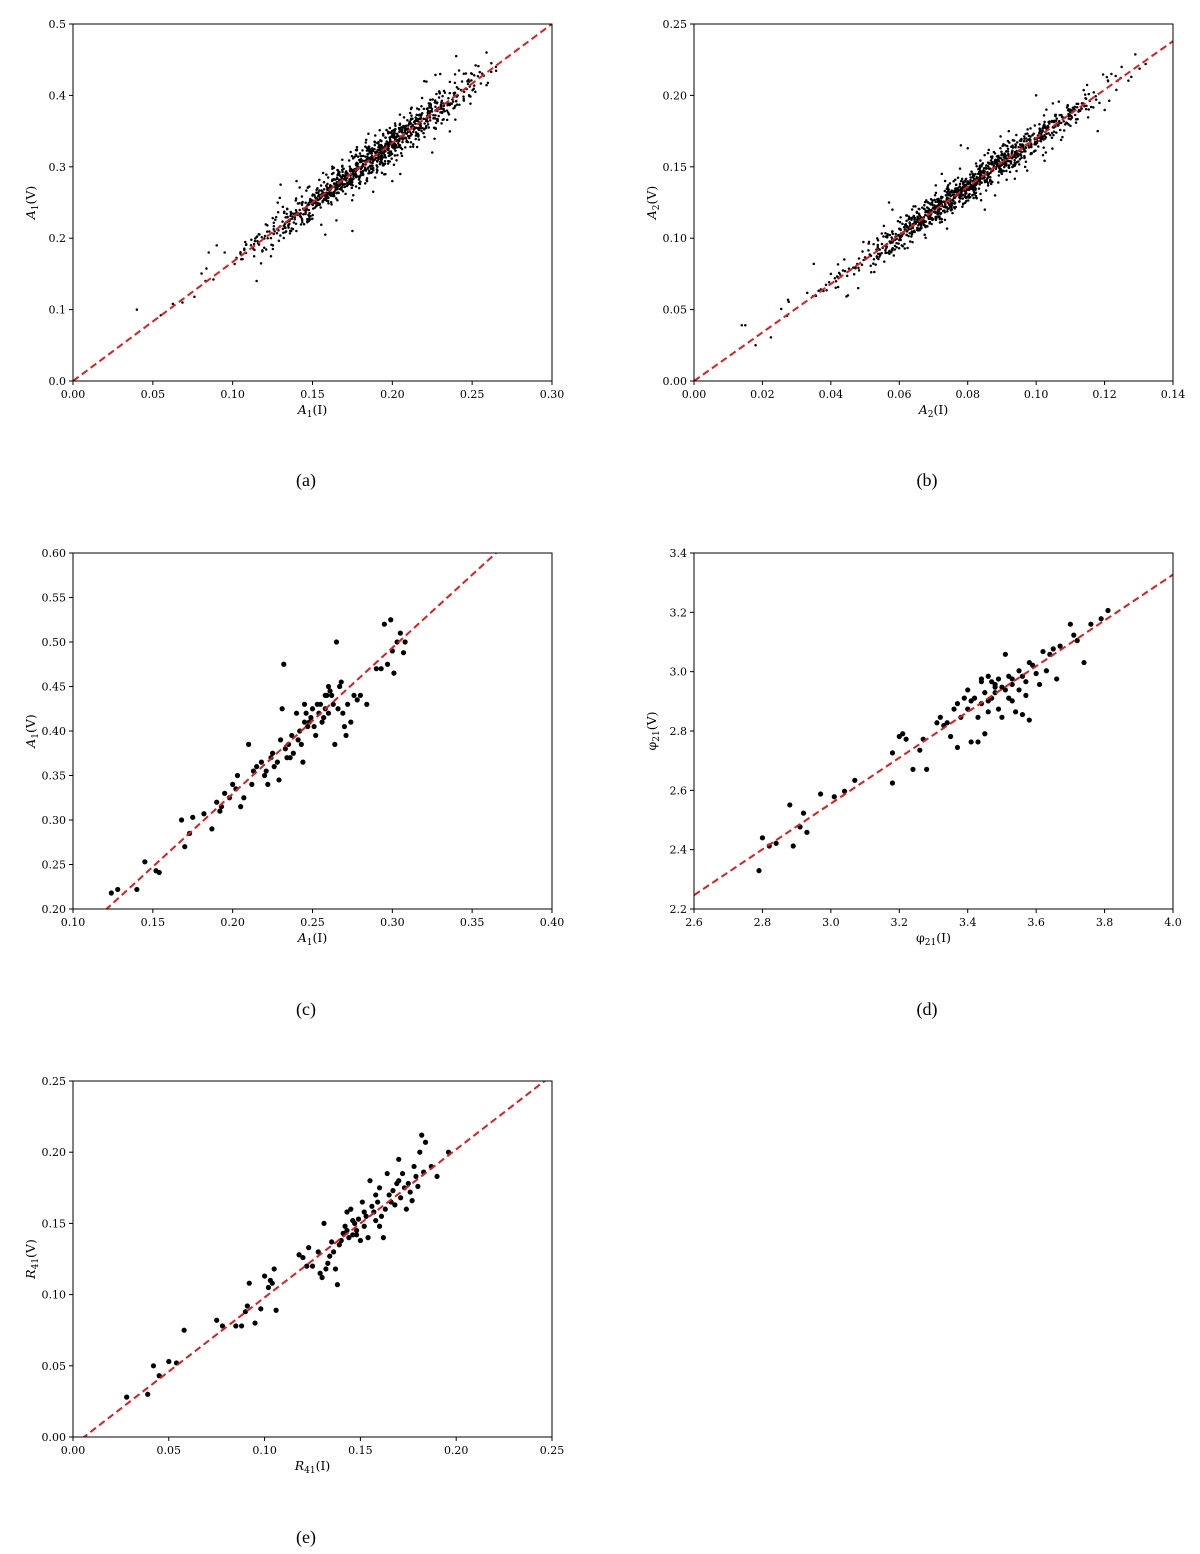  Describe the element at coordinates (232, 922) in the screenshot. I see `x-tick-label: 0.20` at that location.